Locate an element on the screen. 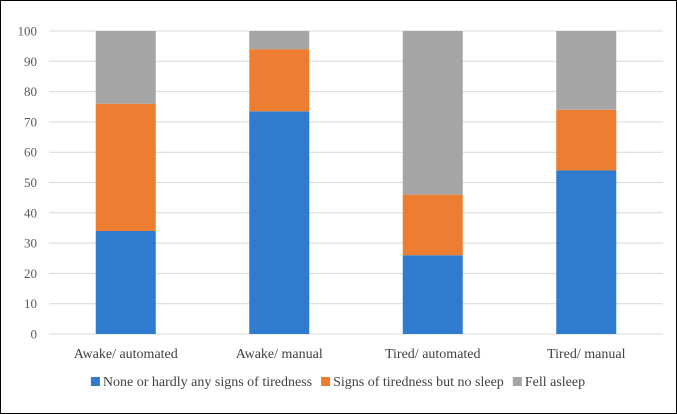  y-tick-label: 60 is located at coordinates (30, 152).